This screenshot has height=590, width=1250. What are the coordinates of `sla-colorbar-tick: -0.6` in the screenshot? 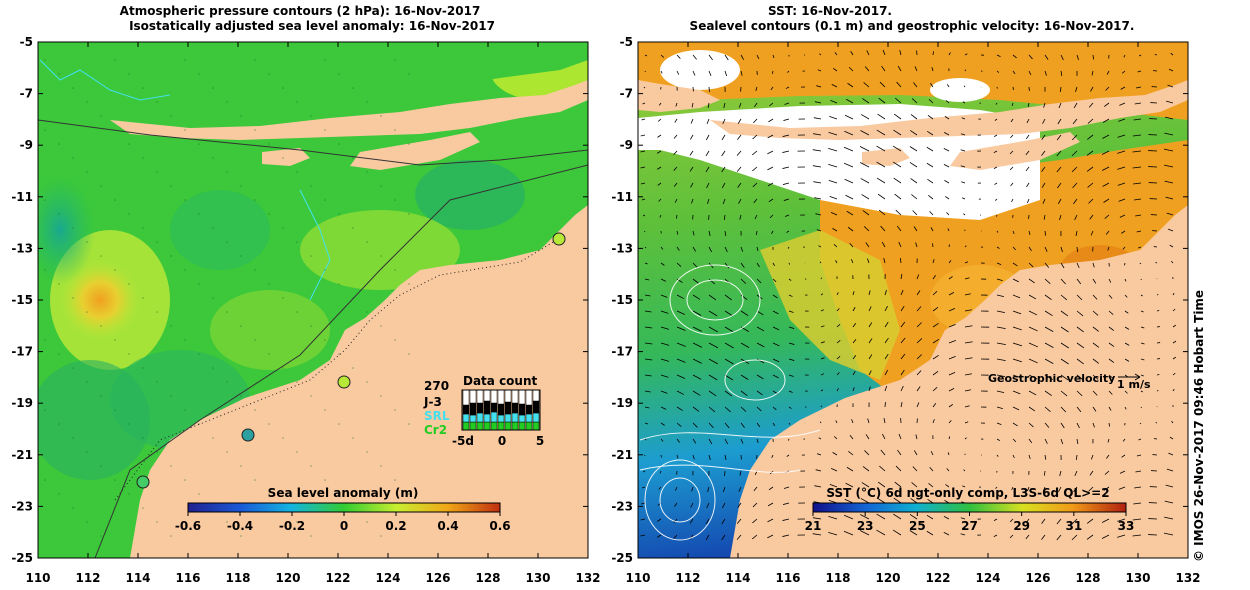 It's located at (188, 526).